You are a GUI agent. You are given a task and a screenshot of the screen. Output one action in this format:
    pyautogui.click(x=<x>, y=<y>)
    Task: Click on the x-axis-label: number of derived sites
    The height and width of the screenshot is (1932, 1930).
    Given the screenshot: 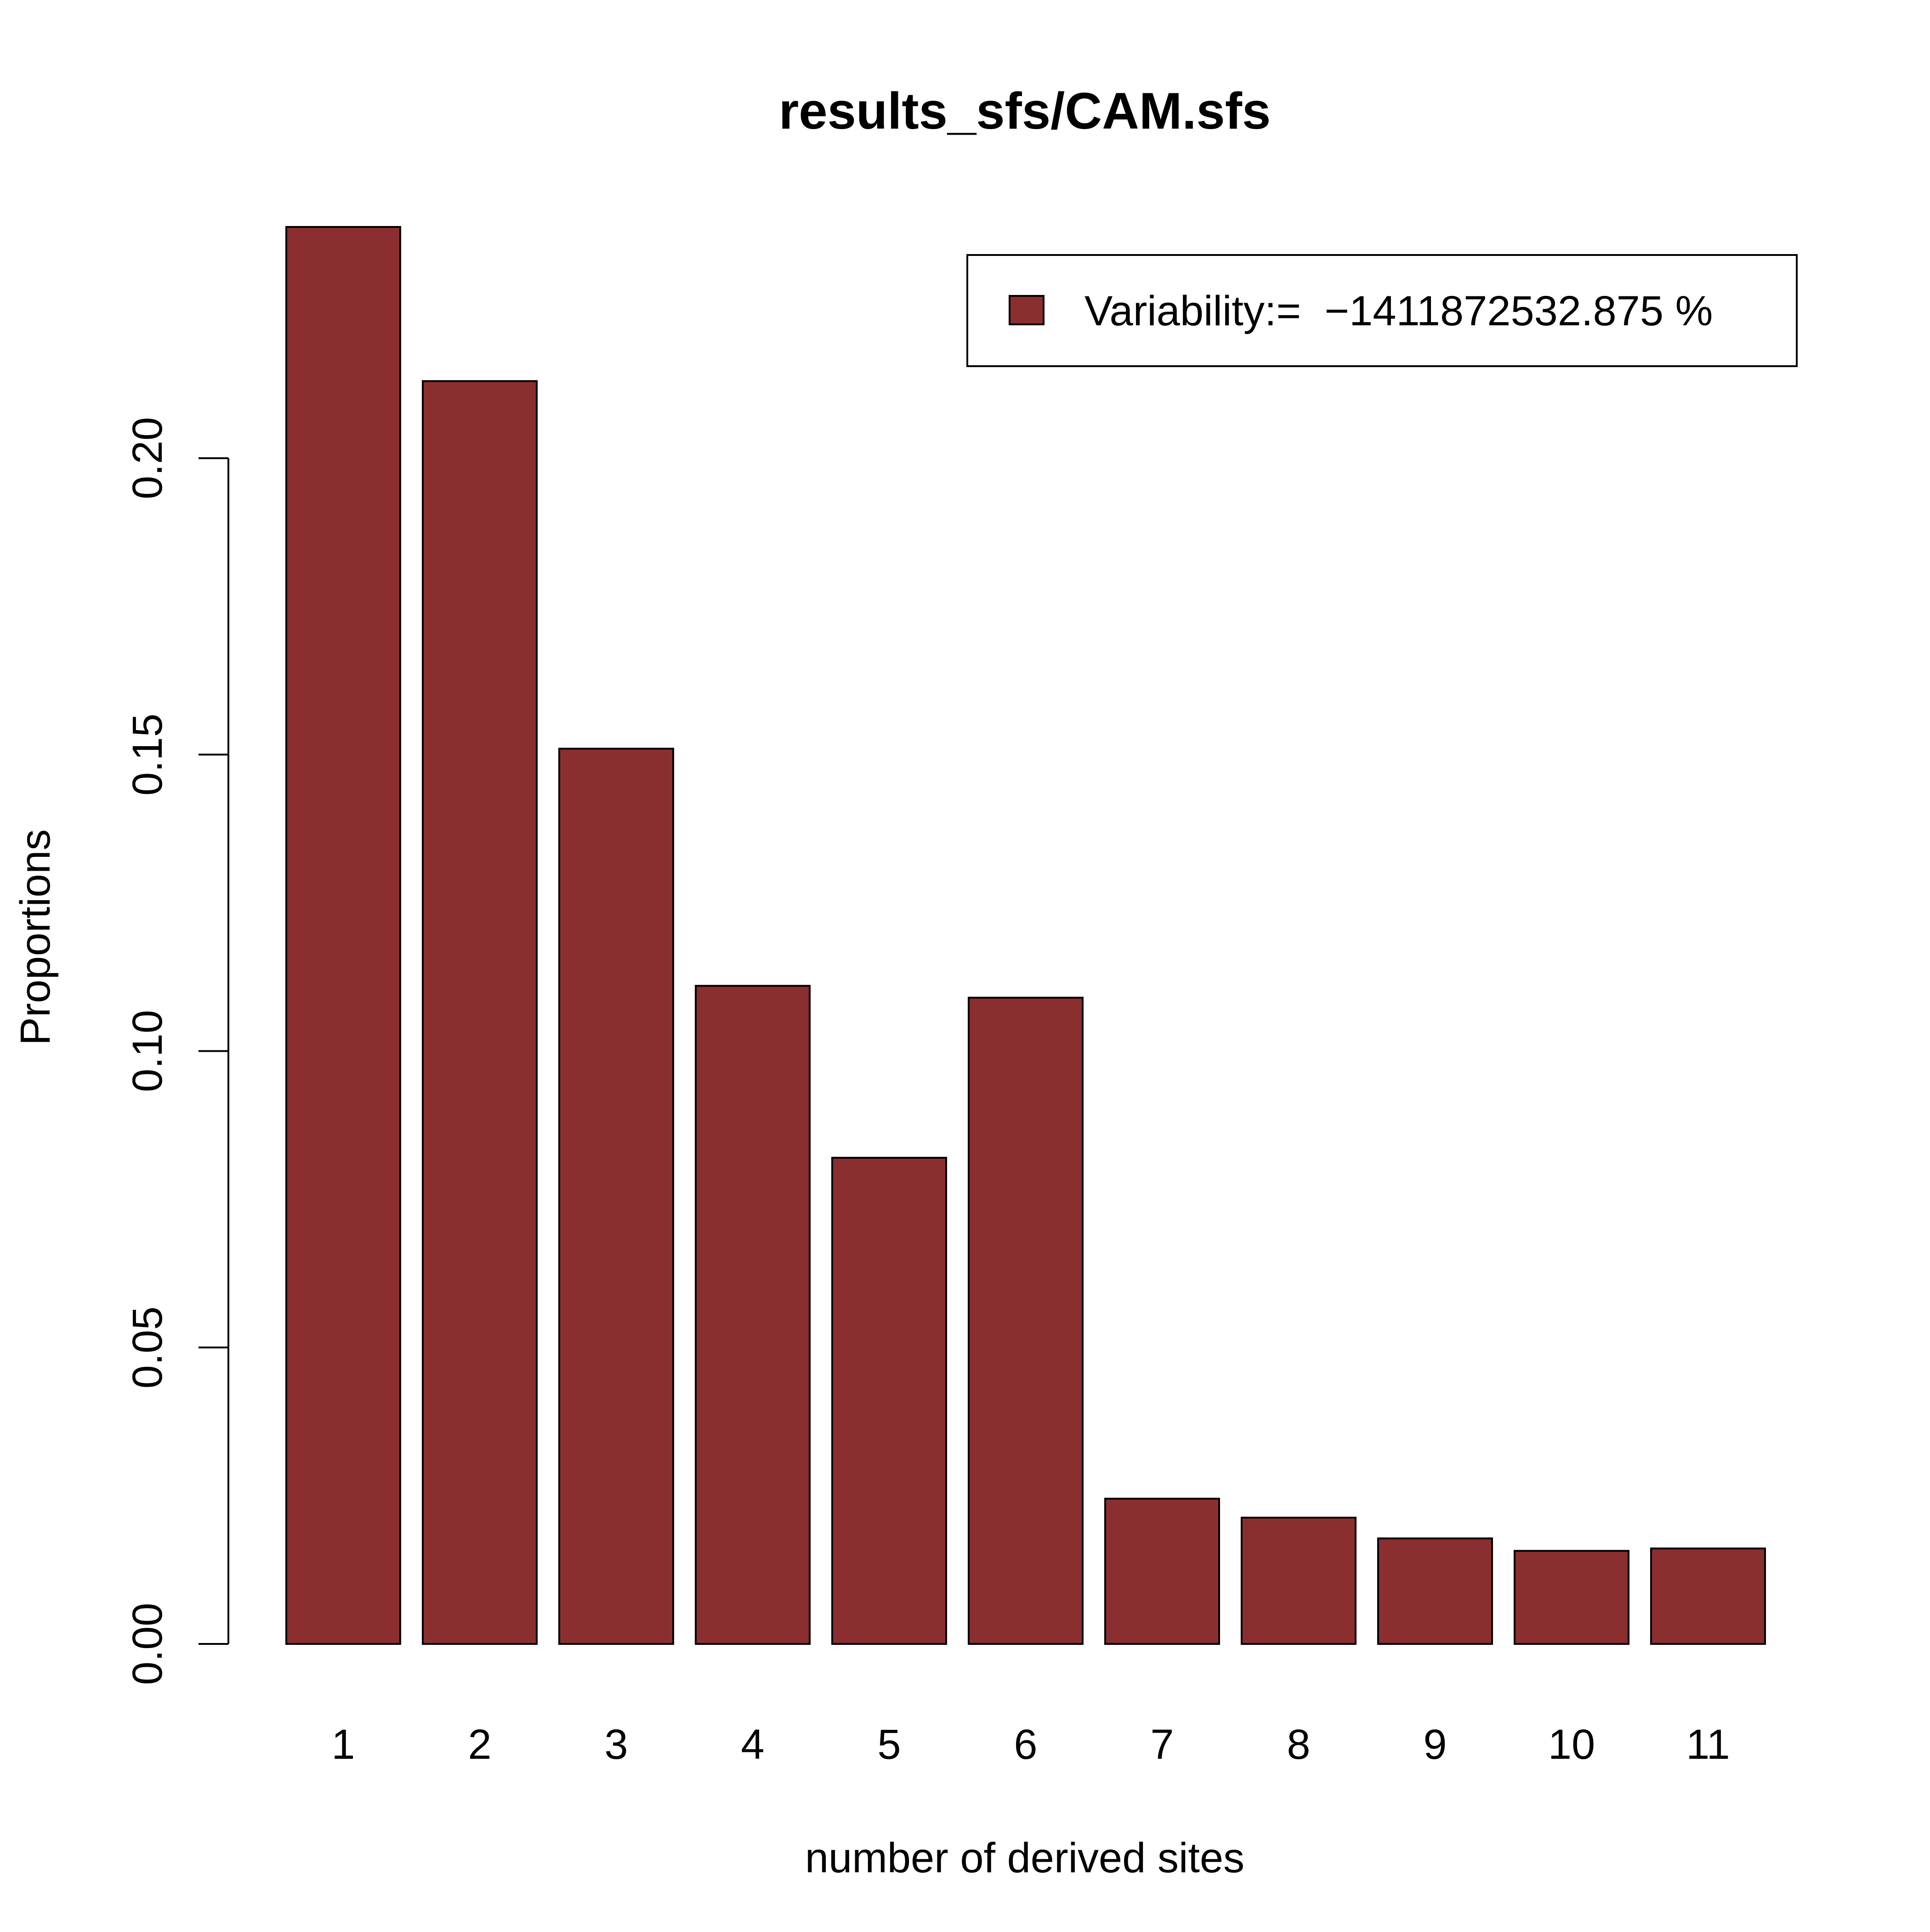 What is the action you would take?
    pyautogui.click(x=1024, y=1858)
    